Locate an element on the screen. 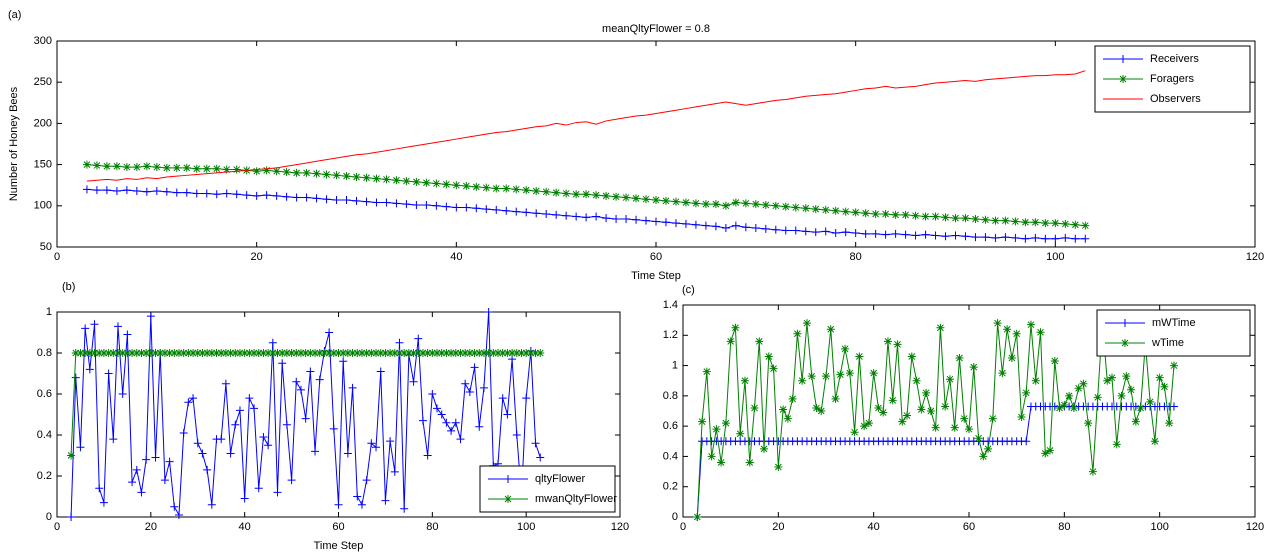 The width and height of the screenshot is (1270, 556). x-tick-label: 0 is located at coordinates (57, 527).